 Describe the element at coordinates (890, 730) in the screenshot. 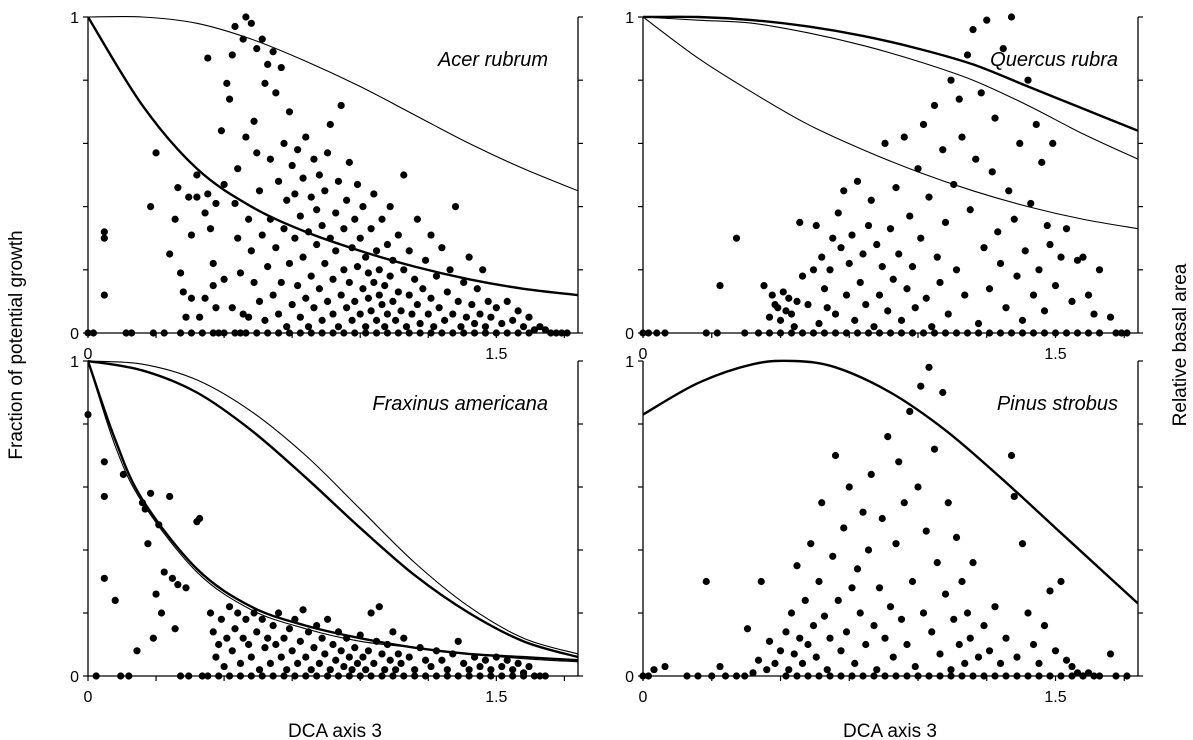

I see `xlabel-bottom-right: DCA axis 3` at that location.